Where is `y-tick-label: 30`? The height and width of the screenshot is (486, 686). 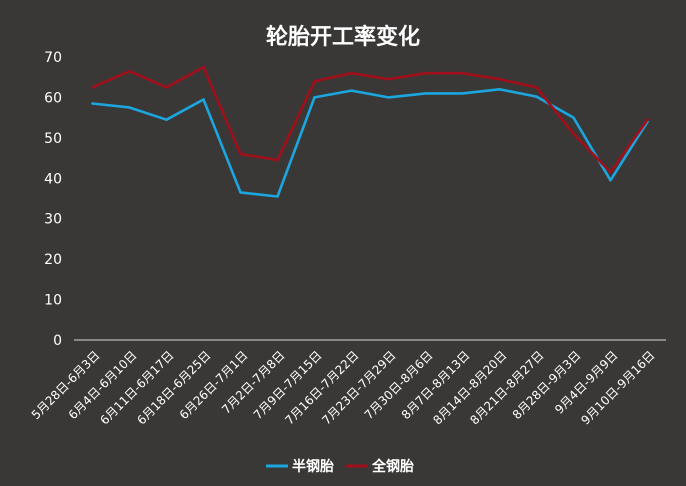 y-tick-label: 30 is located at coordinates (53, 220).